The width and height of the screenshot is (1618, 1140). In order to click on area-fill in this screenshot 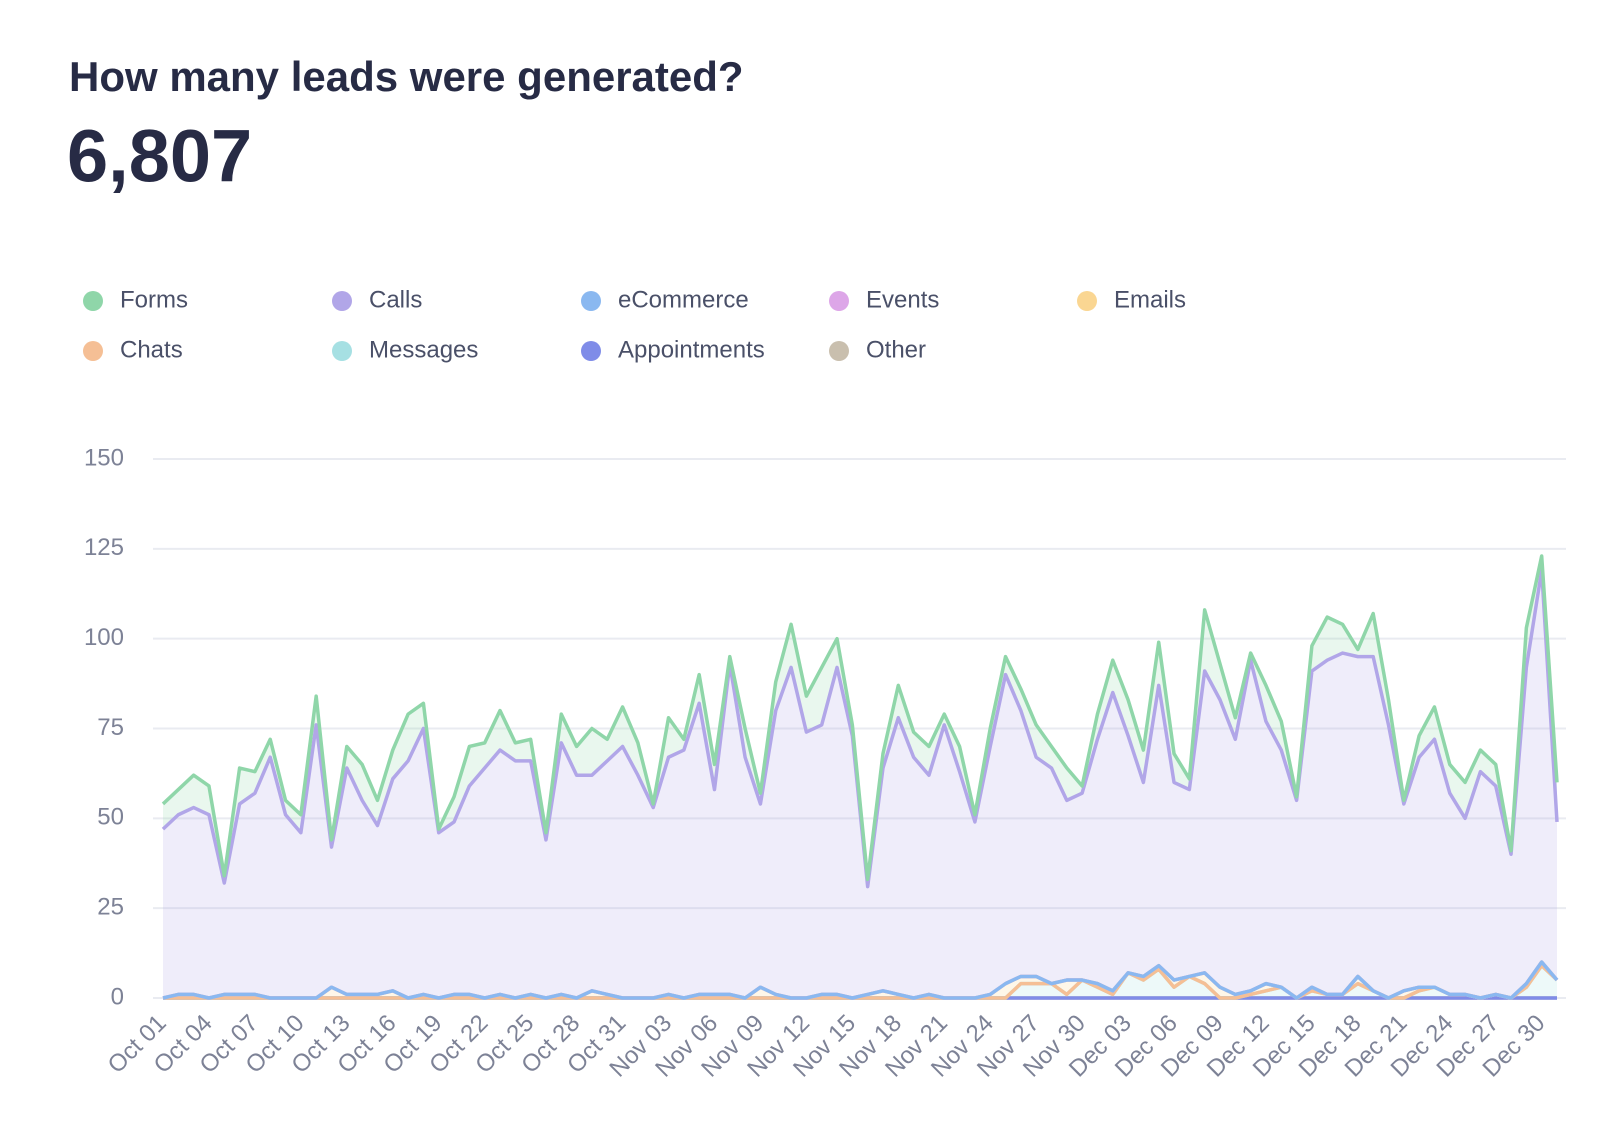, I will do `click(860, 981)`.